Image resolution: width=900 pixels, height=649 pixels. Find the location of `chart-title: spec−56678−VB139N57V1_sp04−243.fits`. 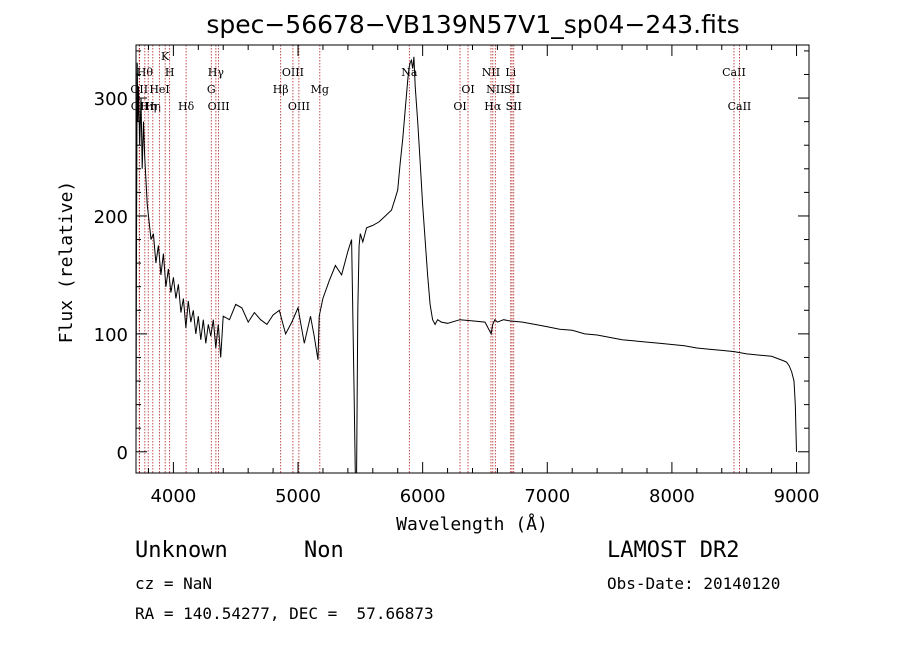

chart-title: spec−56678−VB139N57V1_sp04−243.fits is located at coordinates (472, 24).